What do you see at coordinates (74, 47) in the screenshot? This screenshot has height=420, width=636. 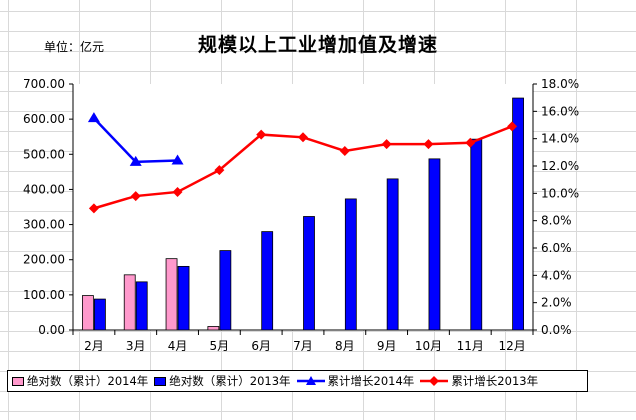 I see `unit-label: 单位：亿元` at bounding box center [74, 47].